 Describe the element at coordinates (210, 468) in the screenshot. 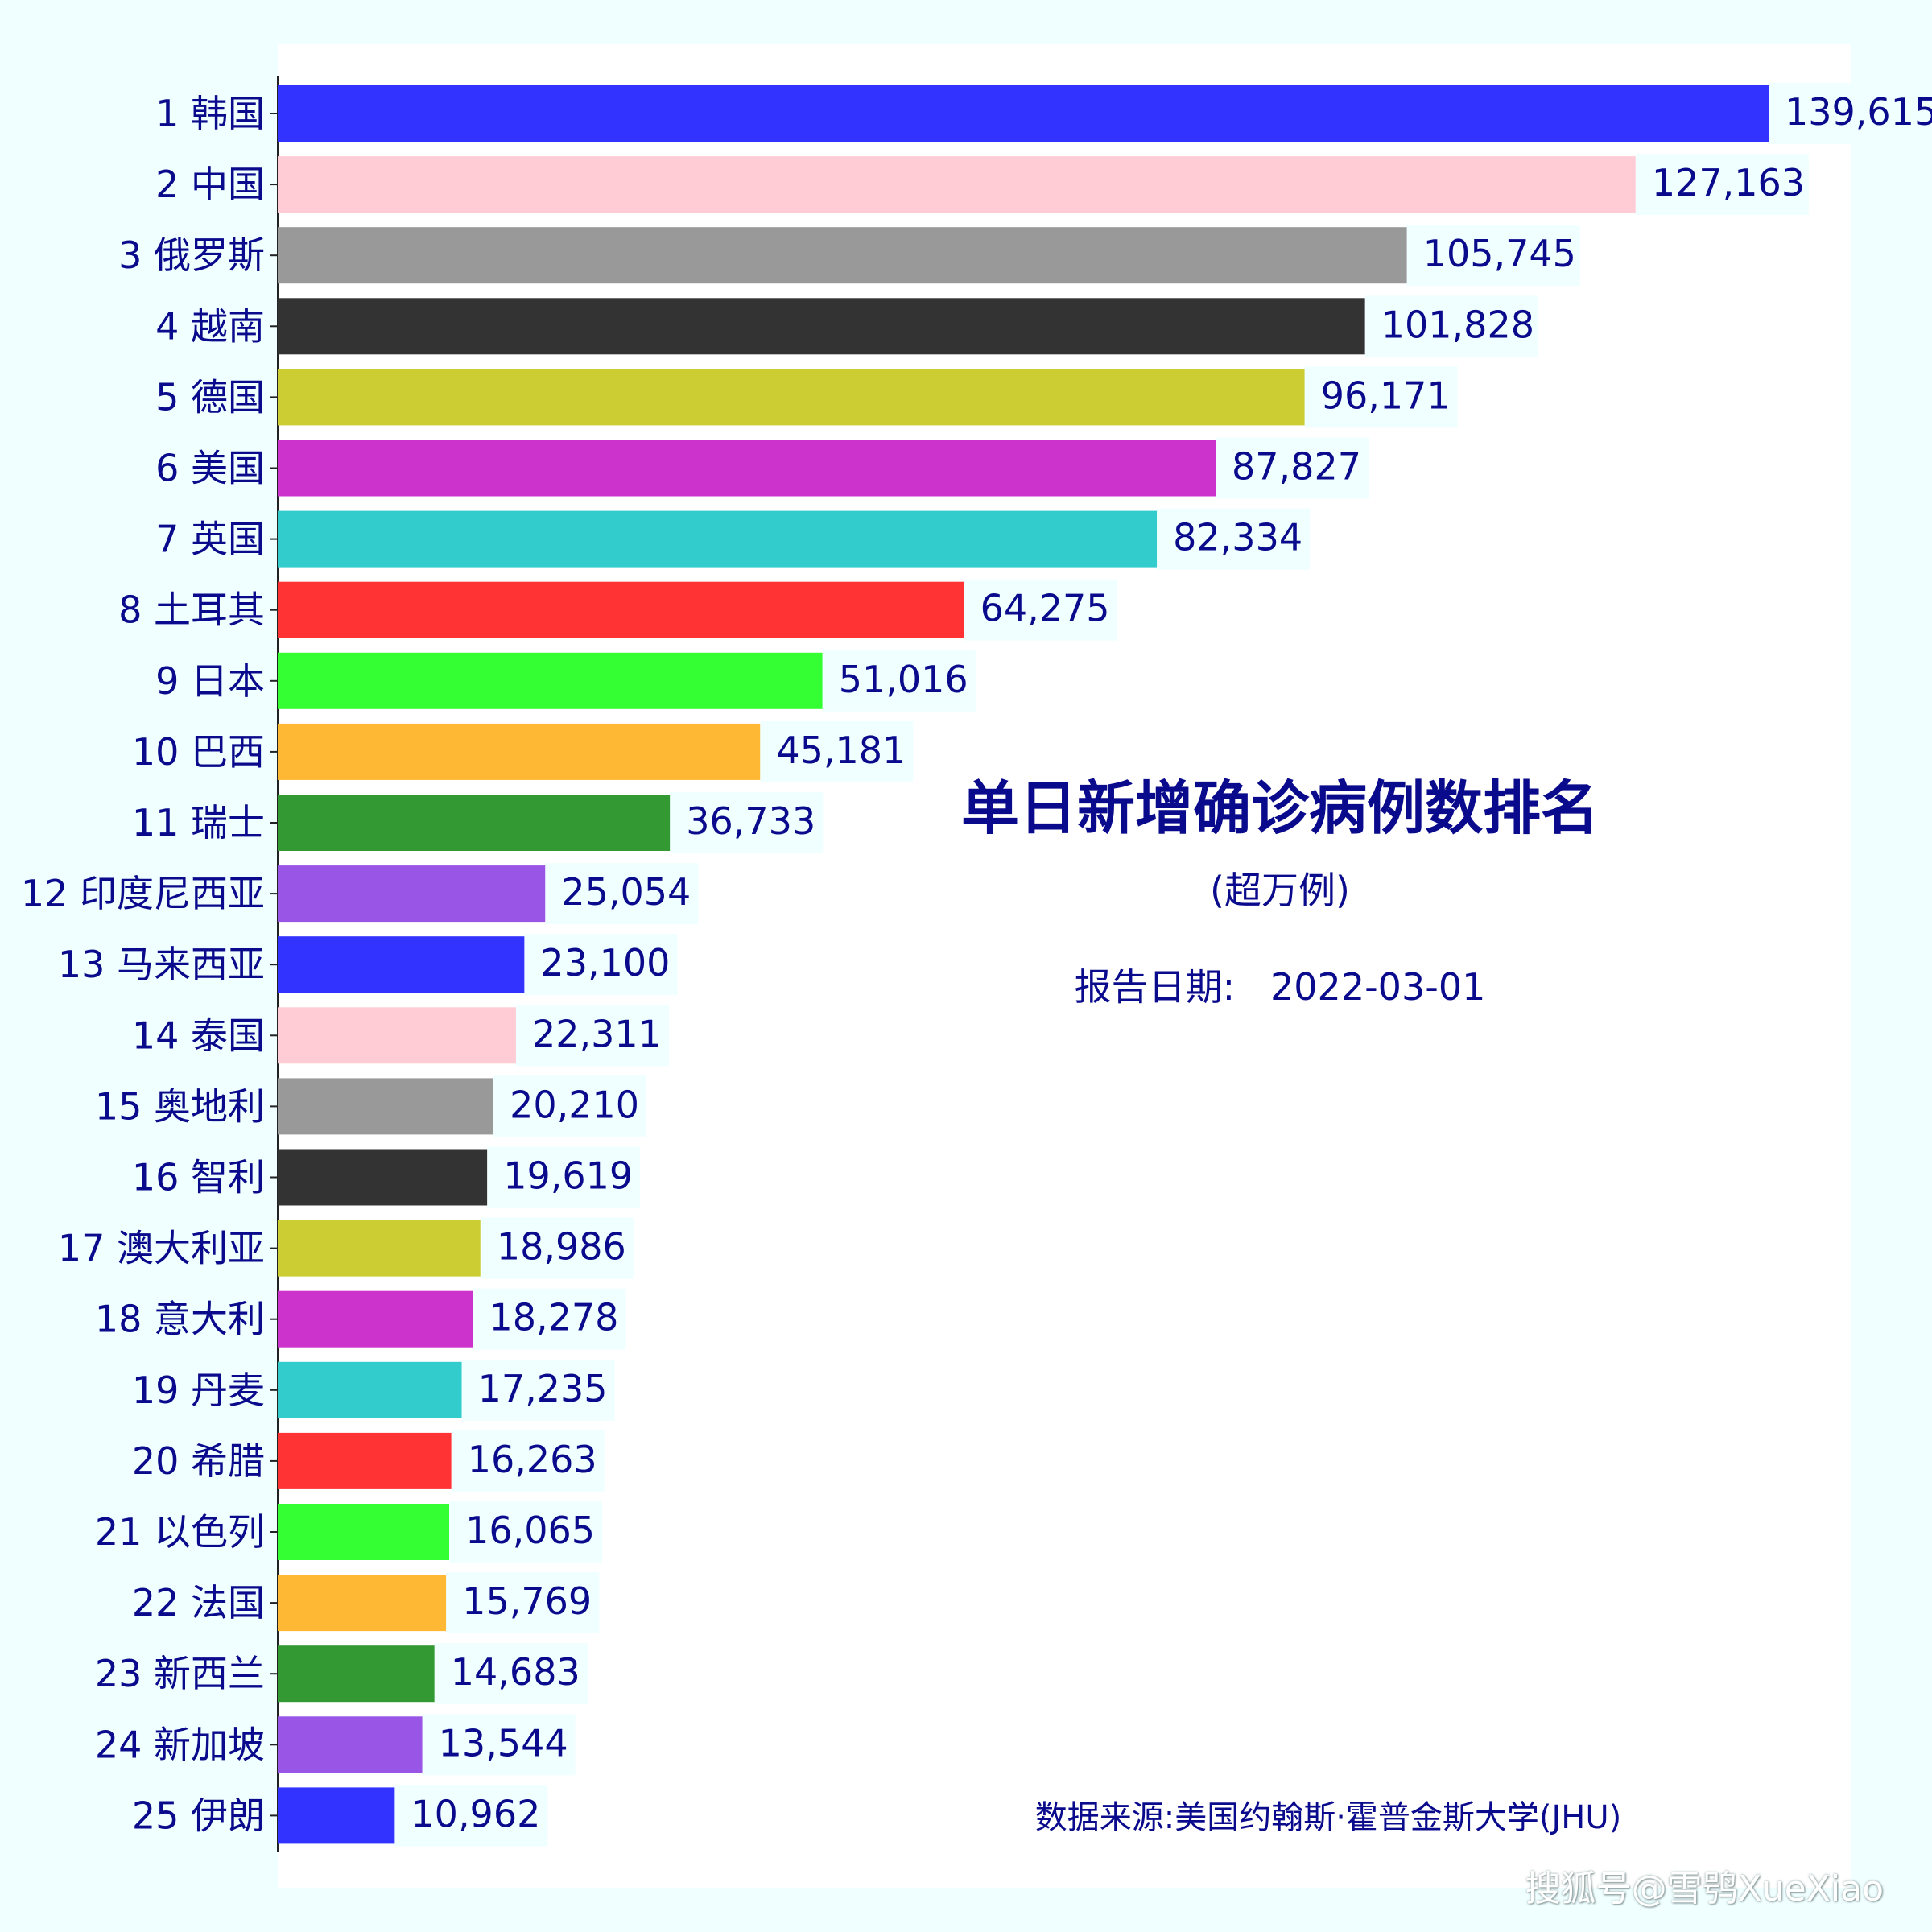

I see `category-label: 6 美国` at that location.